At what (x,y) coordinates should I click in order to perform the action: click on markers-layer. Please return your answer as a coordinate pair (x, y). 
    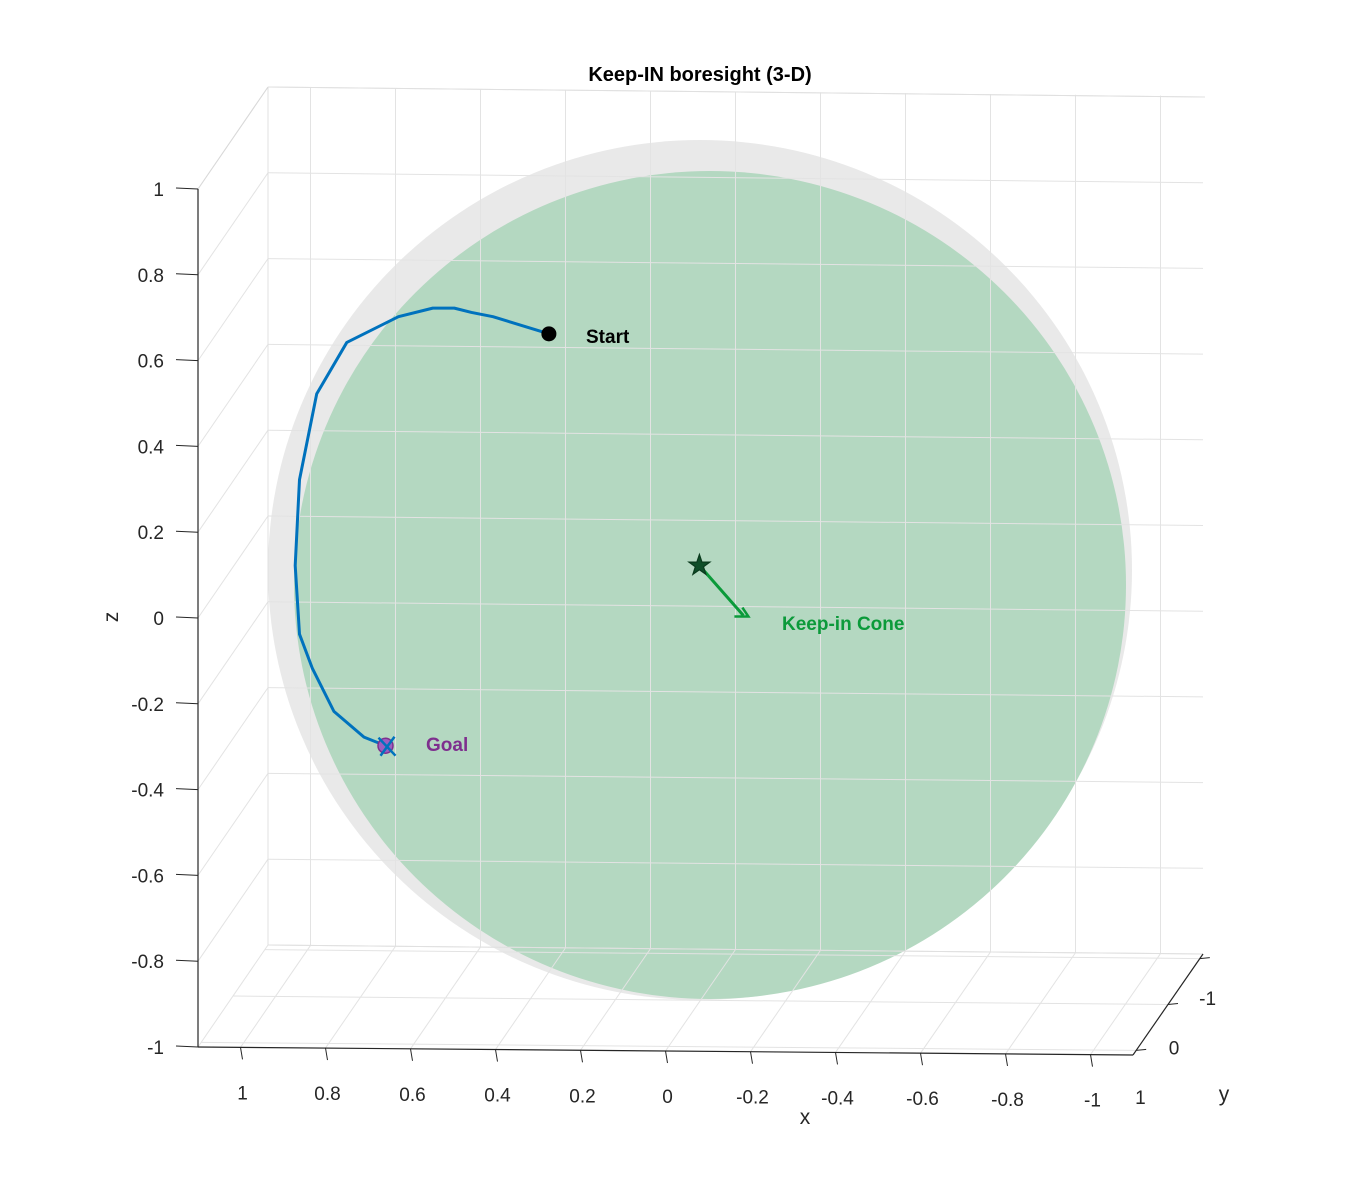
    Looking at the image, I should click on (564, 541).